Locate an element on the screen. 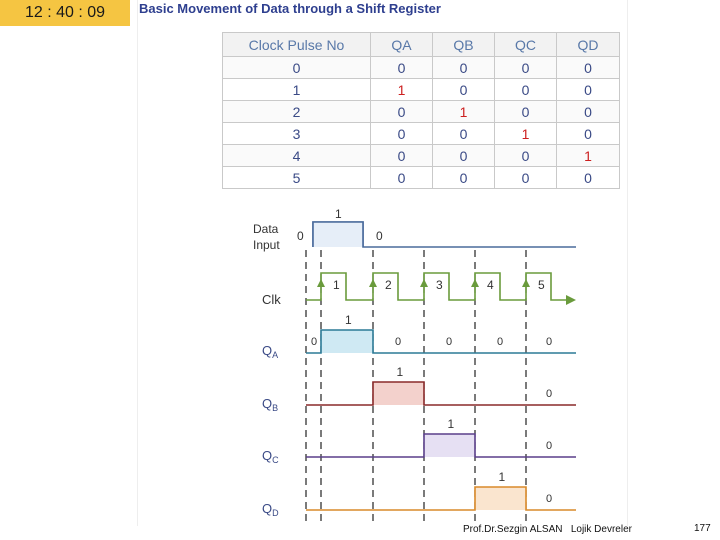 This screenshot has height=540, width=720. data-input-high-fill is located at coordinates (338, 234).